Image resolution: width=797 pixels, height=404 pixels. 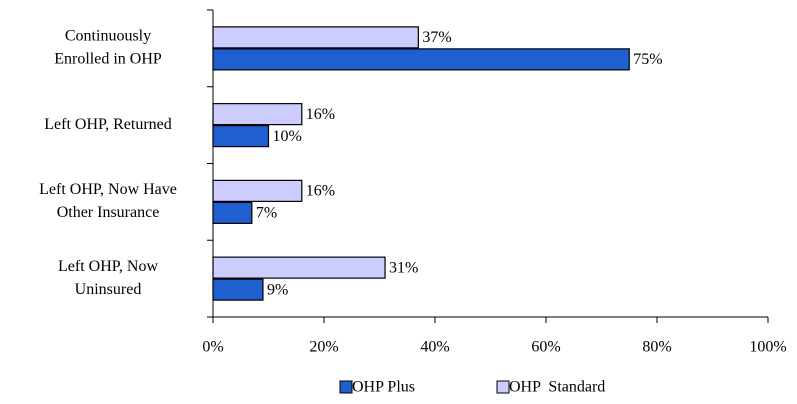 I want to click on category-label: Other Insurance, so click(x=108, y=212).